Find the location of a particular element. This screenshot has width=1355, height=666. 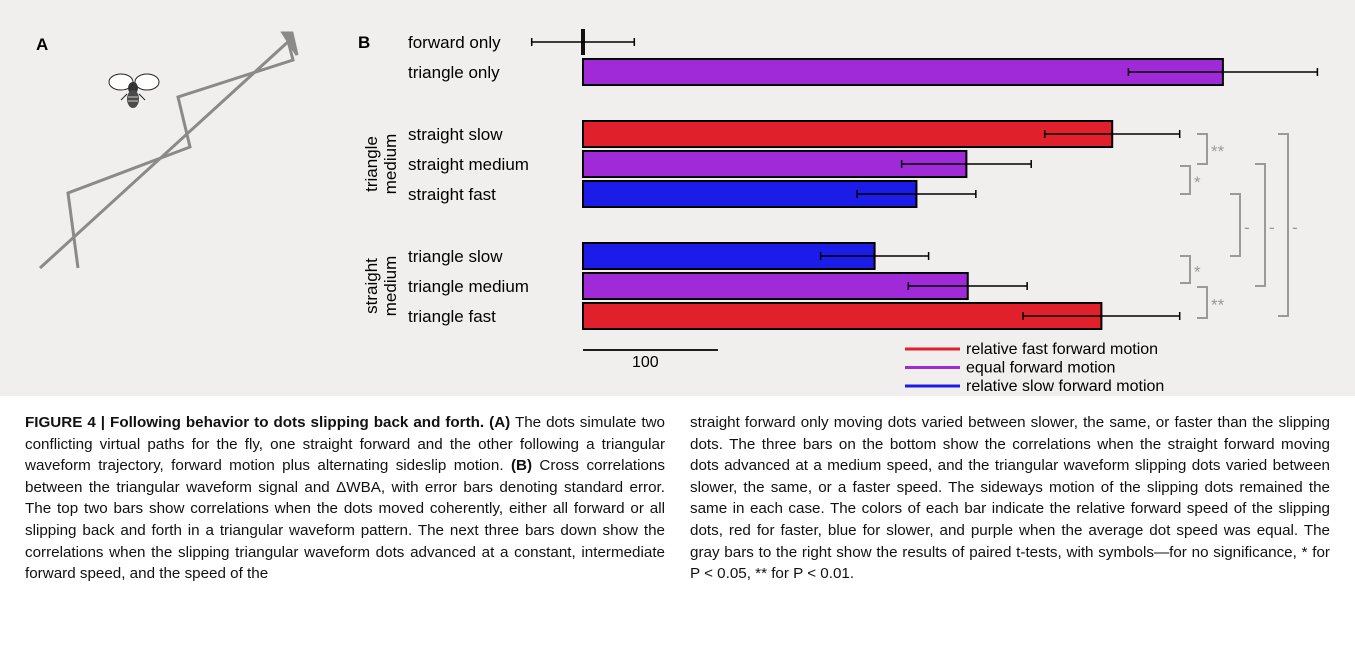

category-label-straight-slow: straight slow is located at coordinates (455, 134).